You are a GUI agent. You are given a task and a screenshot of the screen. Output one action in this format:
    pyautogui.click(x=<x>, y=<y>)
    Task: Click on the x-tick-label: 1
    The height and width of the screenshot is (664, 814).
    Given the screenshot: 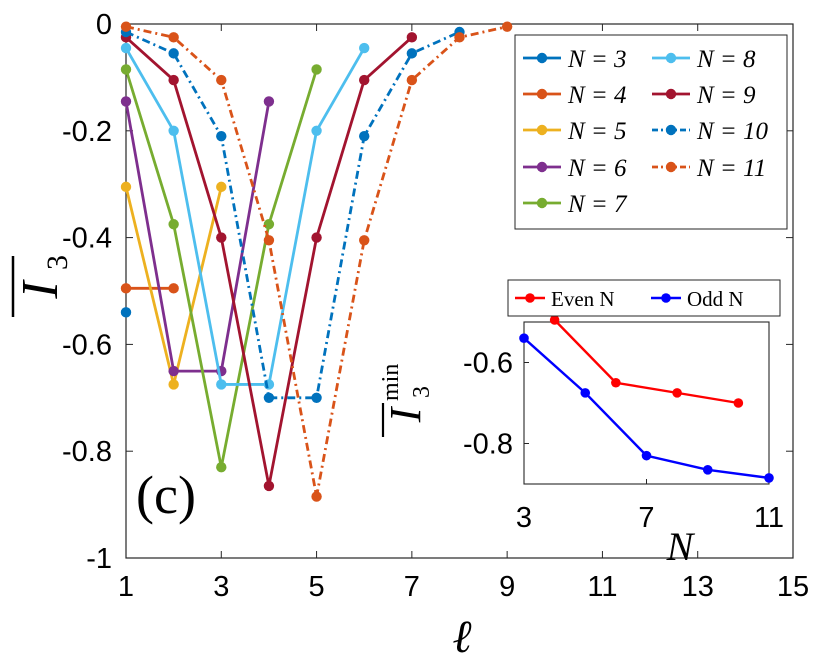 What is the action you would take?
    pyautogui.click(x=126, y=587)
    